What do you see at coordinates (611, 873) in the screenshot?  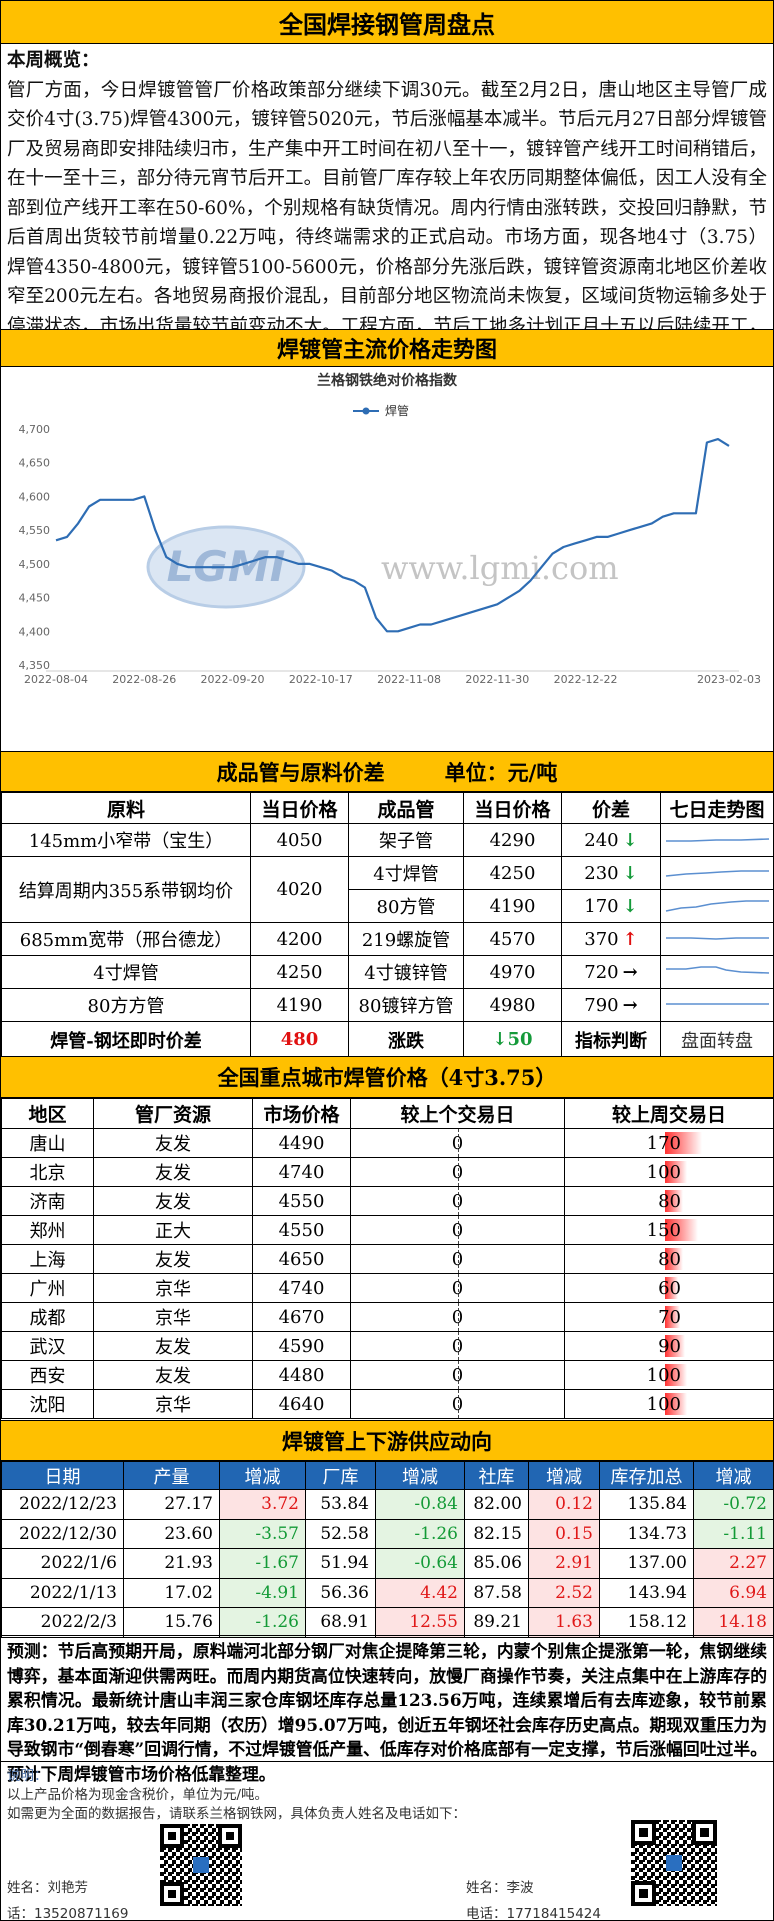 I see `spread-cell: 230 ↓` at bounding box center [611, 873].